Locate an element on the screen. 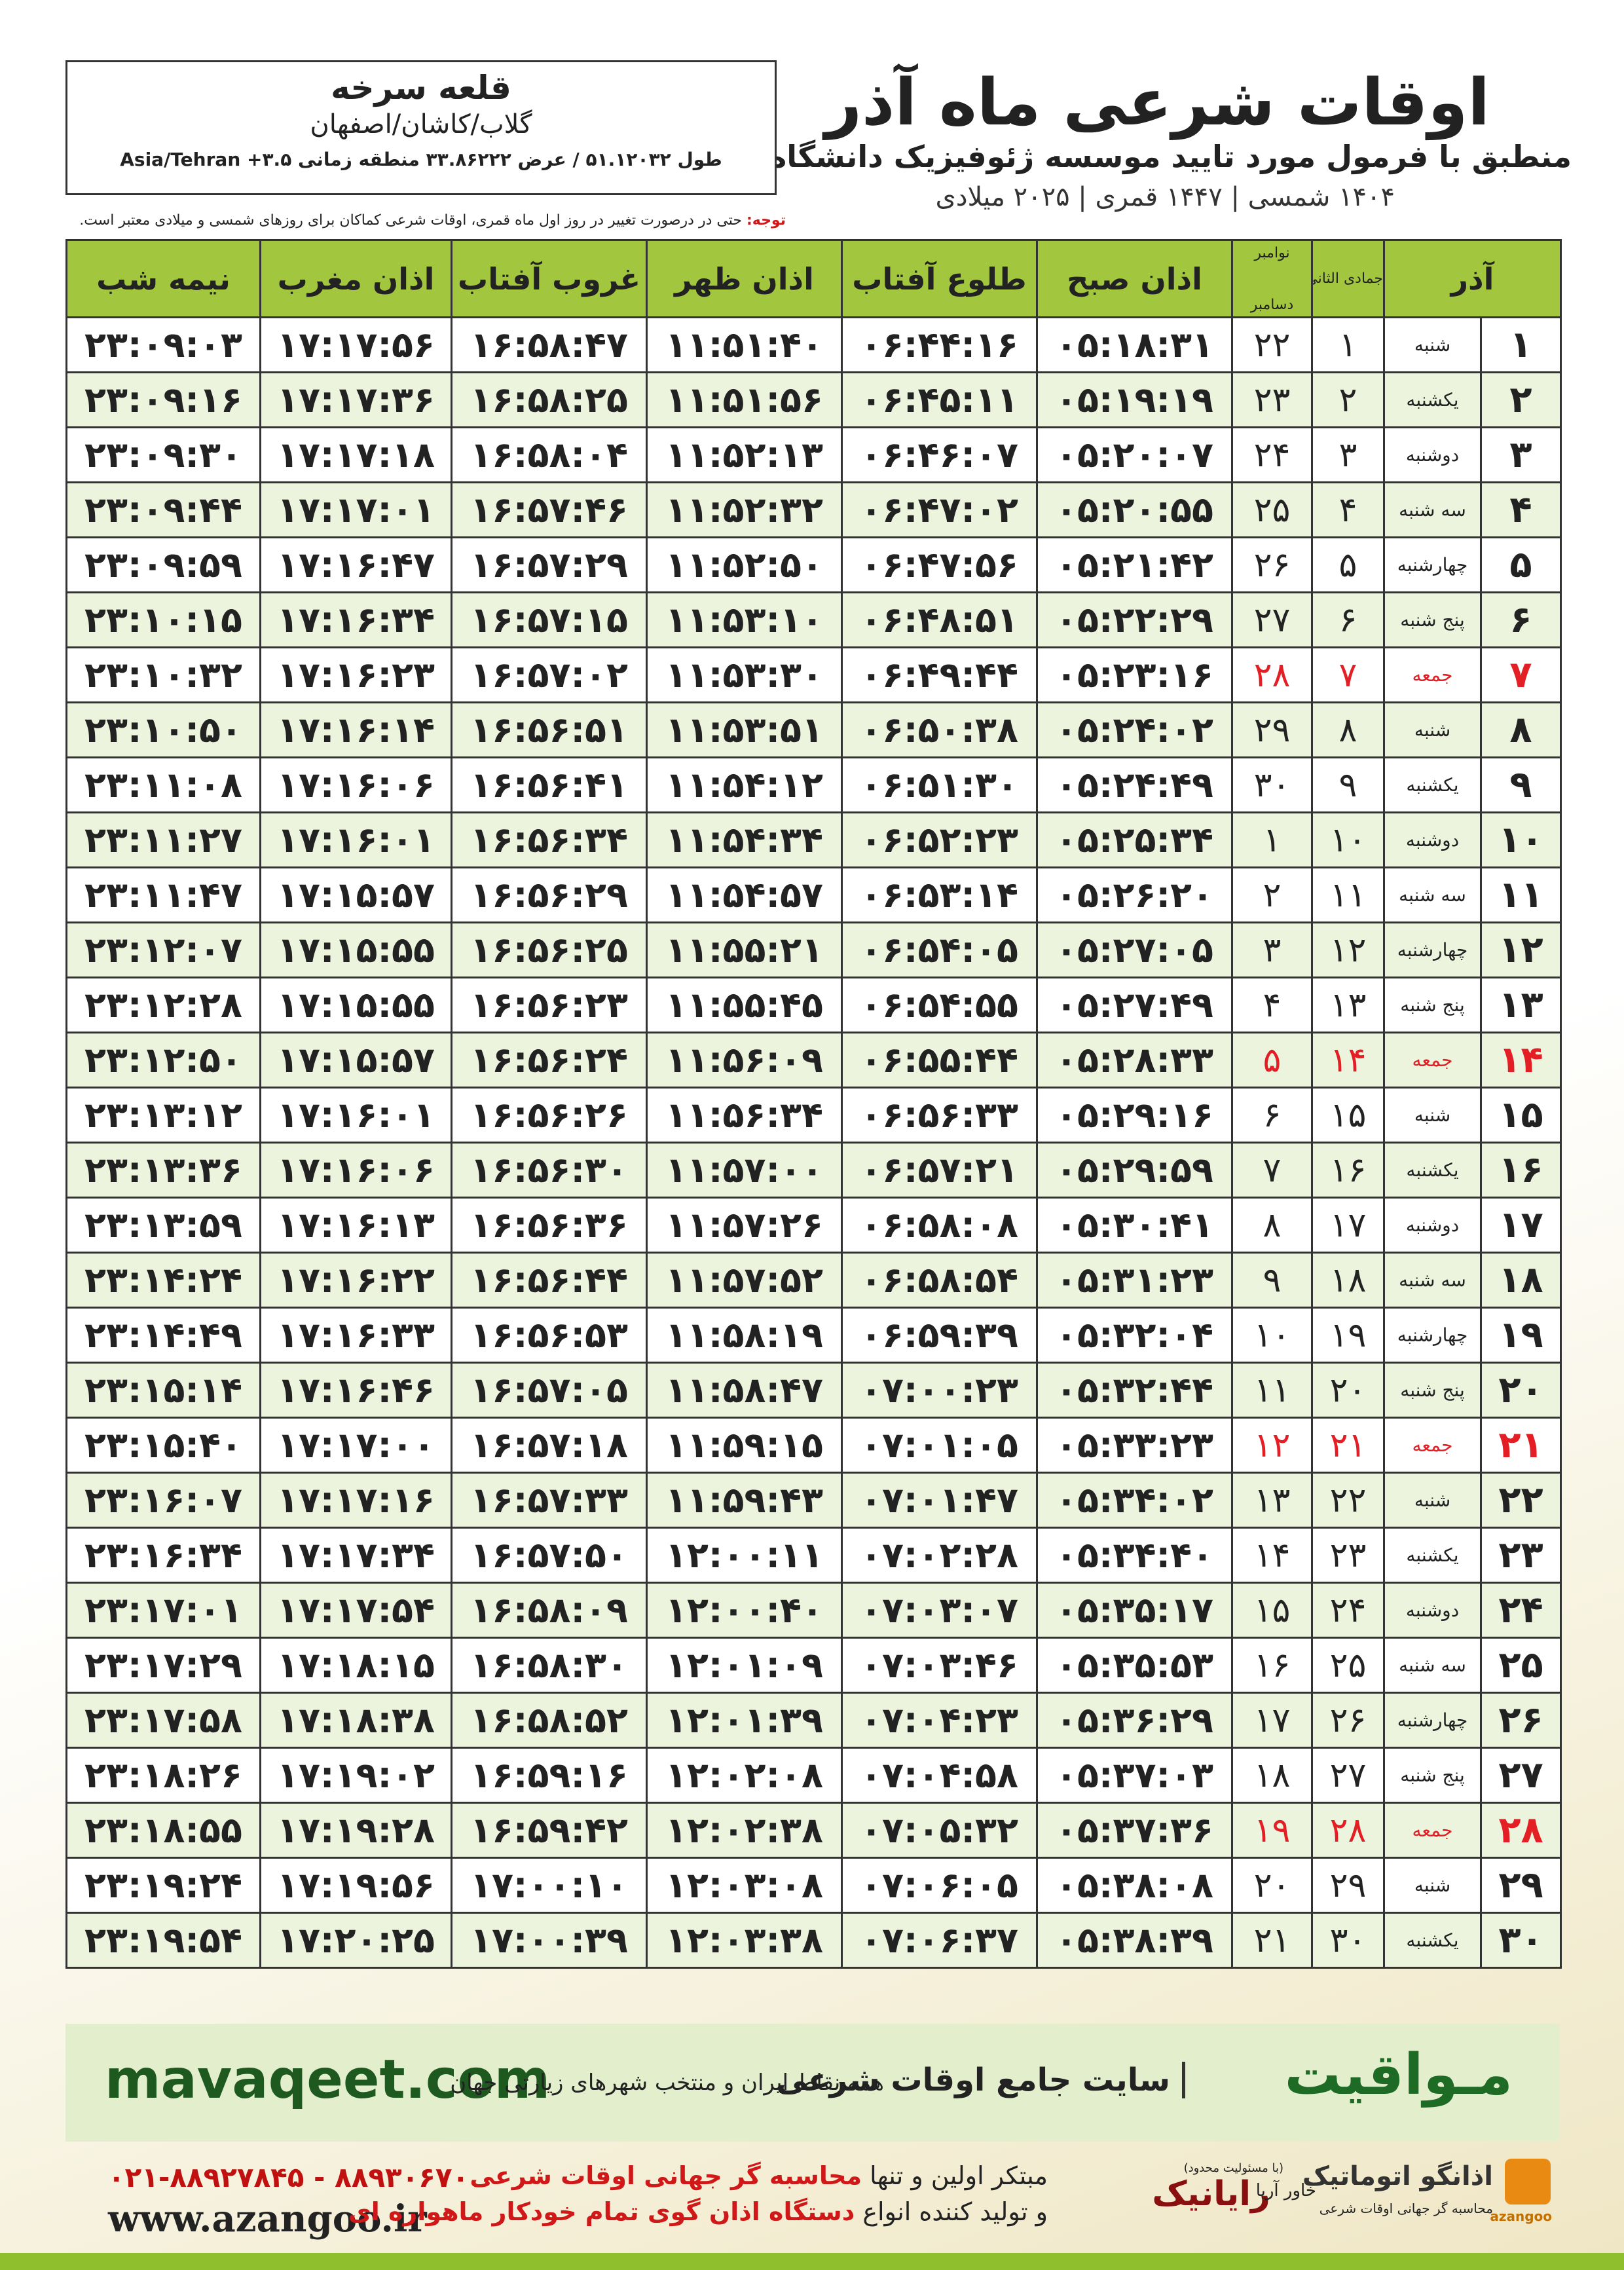 This screenshot has width=1624, height=2270. time-cell: ۱۶:۵۶:۳۴ is located at coordinates (549, 839).